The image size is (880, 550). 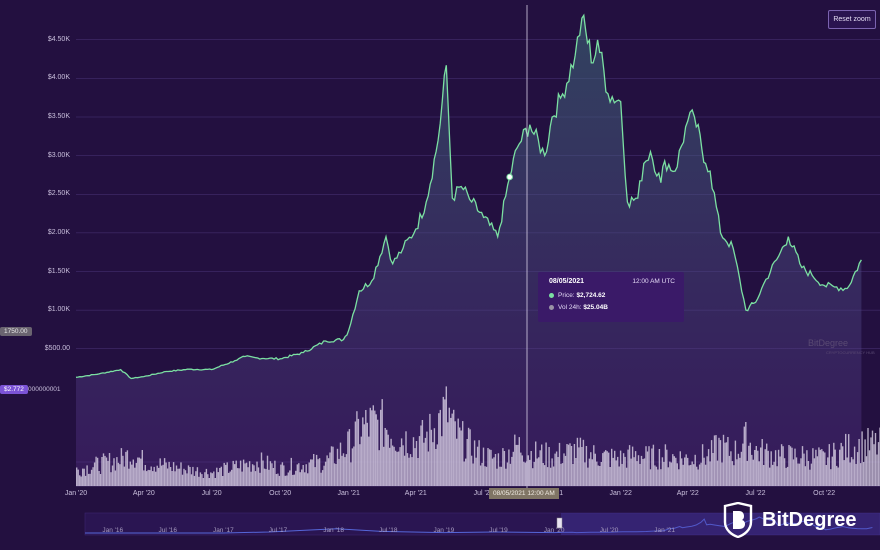 I want to click on tooltip-price-row: Price: $2,724.62, so click(x=577, y=295).